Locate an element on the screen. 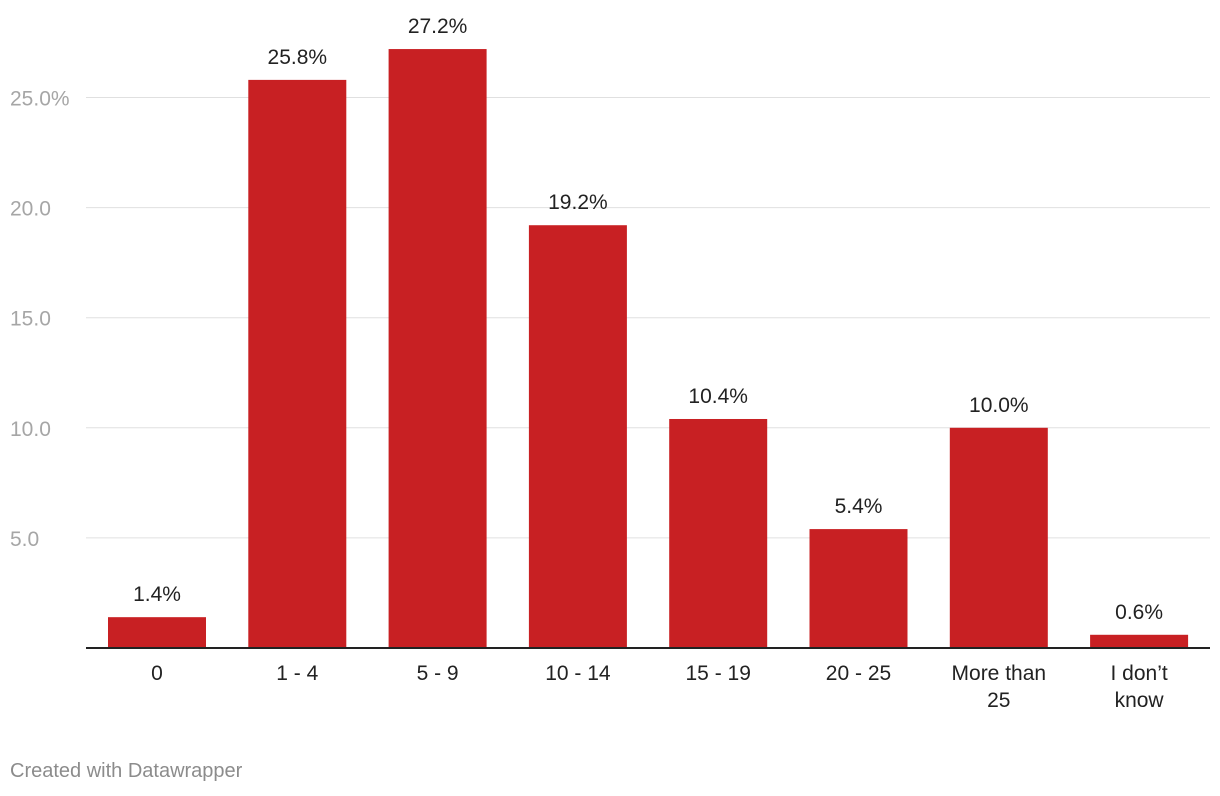  data-label: 25.8% is located at coordinates (298, 57).